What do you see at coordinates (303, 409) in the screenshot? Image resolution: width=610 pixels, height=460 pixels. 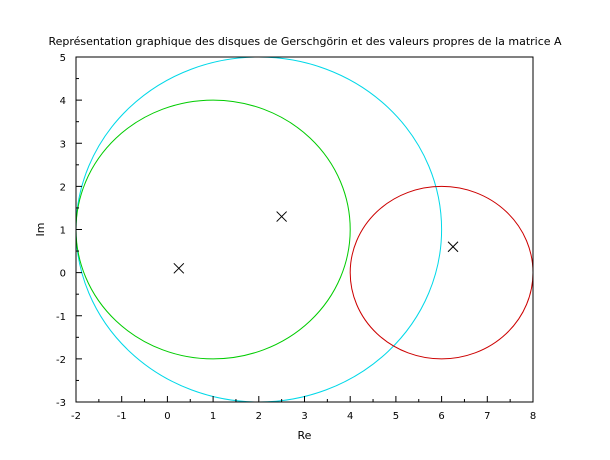 I see `x-axis: -2 -1 0 1 2 3 4 5 6 7 8` at bounding box center [303, 409].